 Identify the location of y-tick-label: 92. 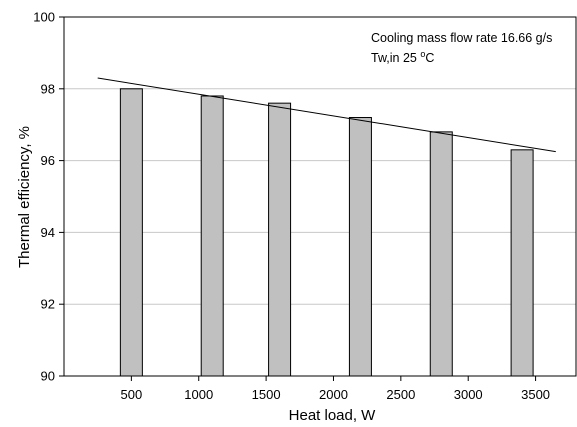
(48, 304).